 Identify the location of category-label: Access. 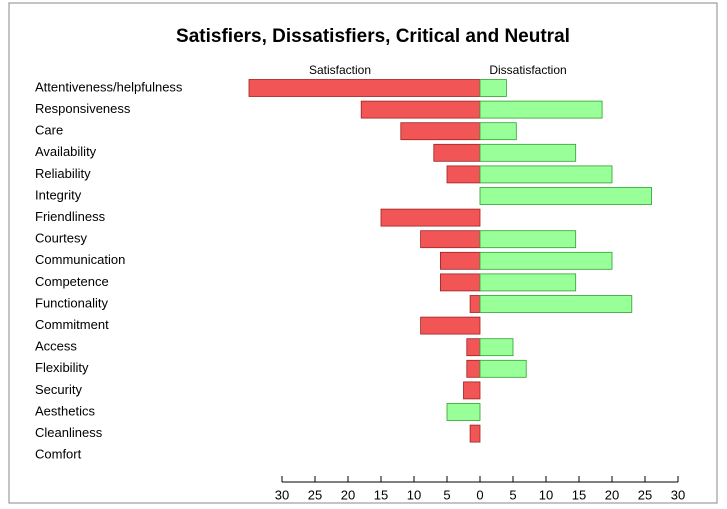
(56, 346).